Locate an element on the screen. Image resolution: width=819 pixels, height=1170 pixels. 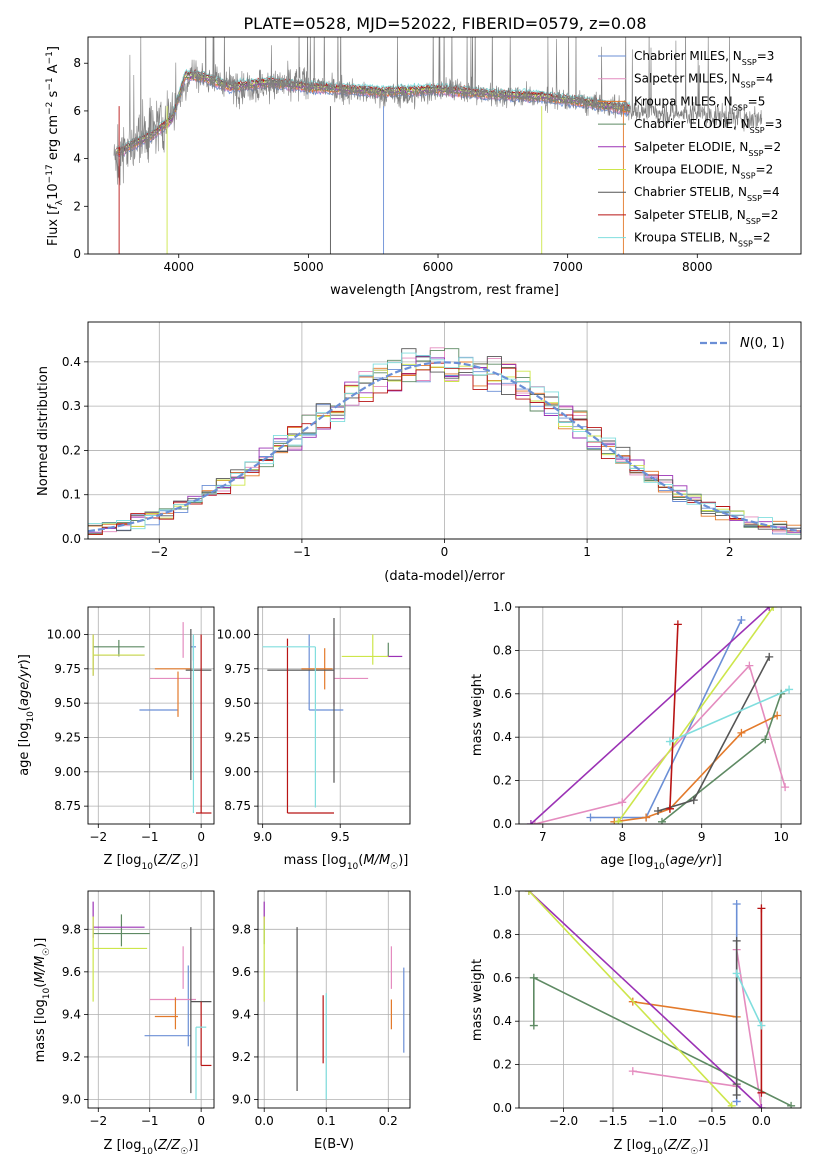
weight-vs-Z-xlabel-part: Z/Z is located at coordinates (679, 1145).